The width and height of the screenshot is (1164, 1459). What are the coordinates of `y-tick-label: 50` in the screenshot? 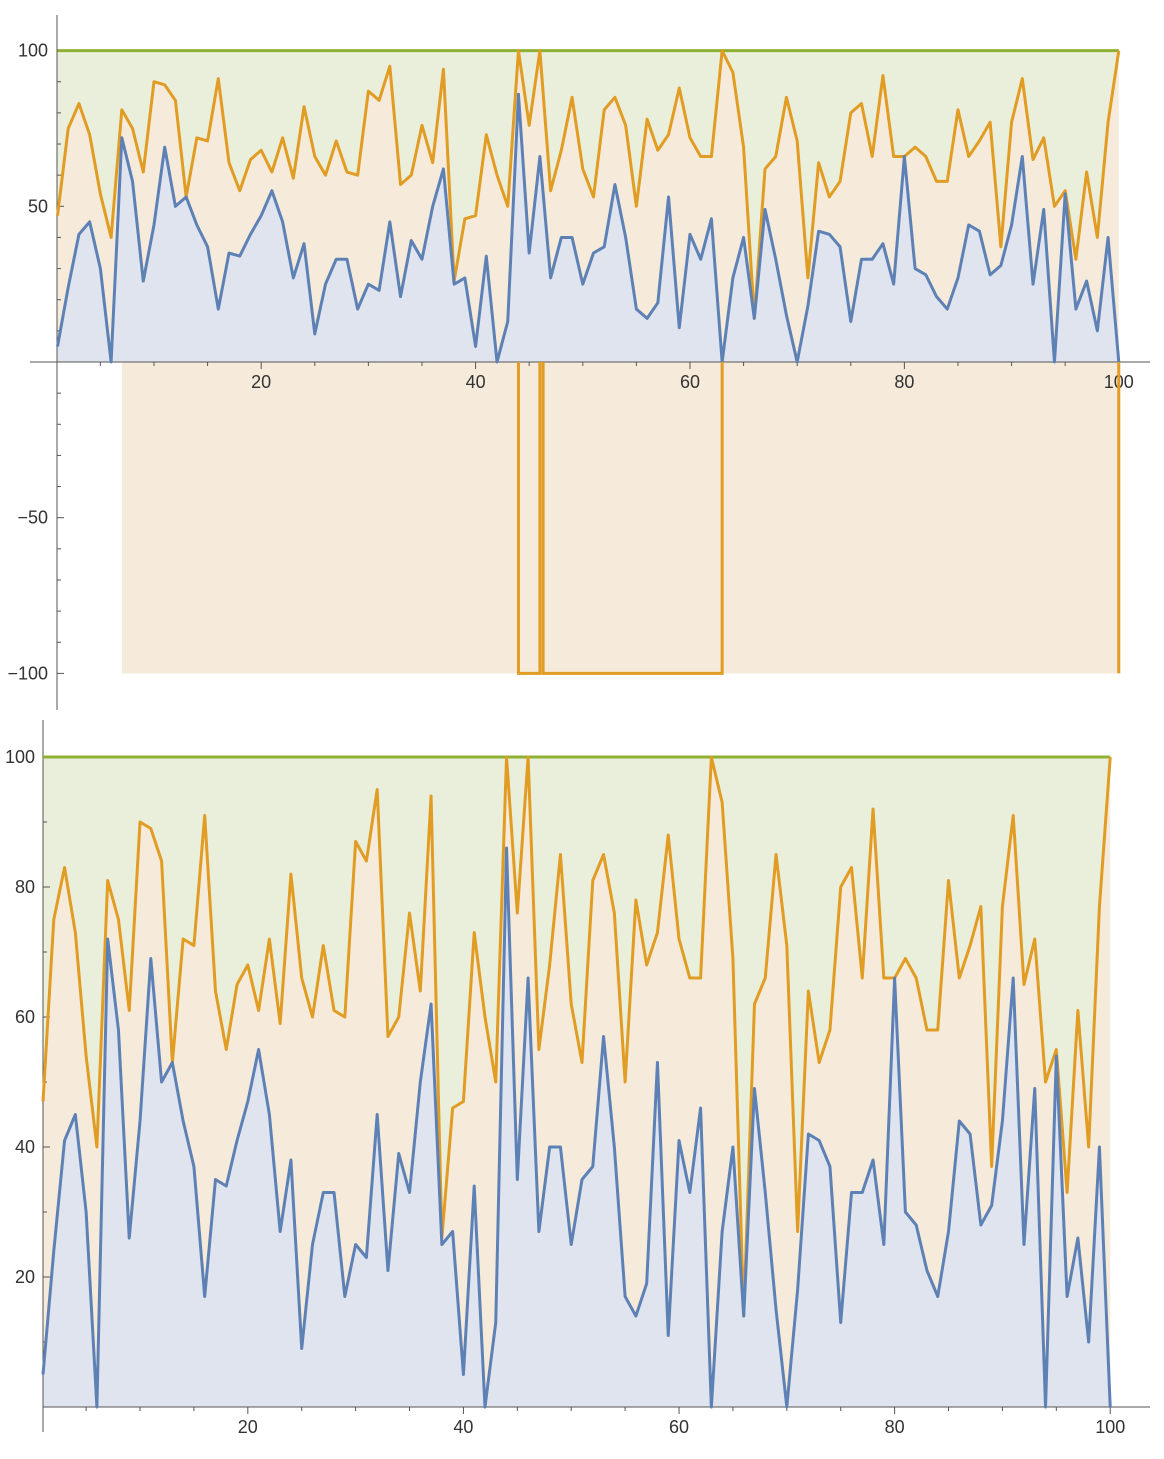 It's located at (38, 206).